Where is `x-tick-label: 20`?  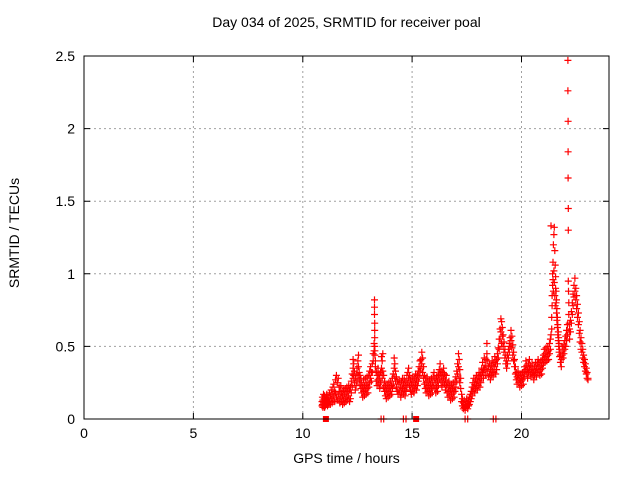
x-tick-label: 20 is located at coordinates (522, 433).